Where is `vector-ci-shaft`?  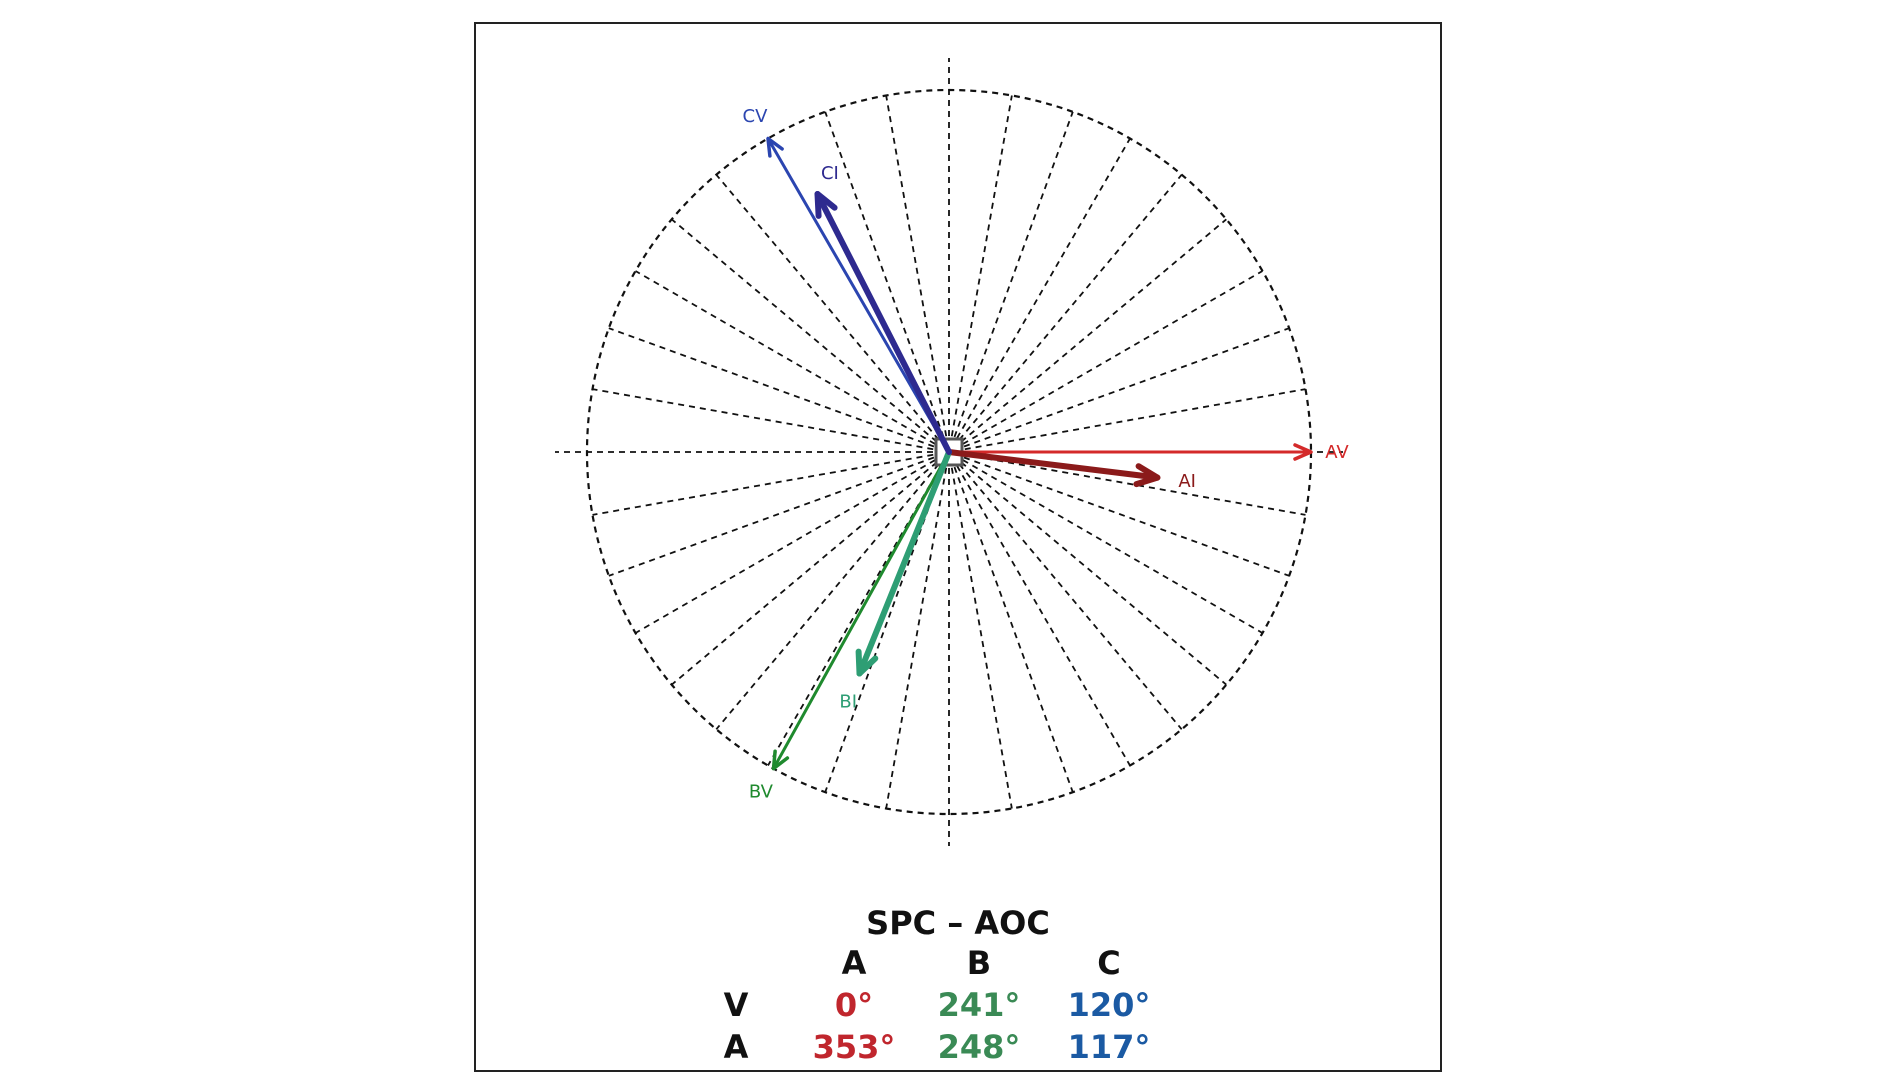
vector-ci-shaft is located at coordinates (883, 322).